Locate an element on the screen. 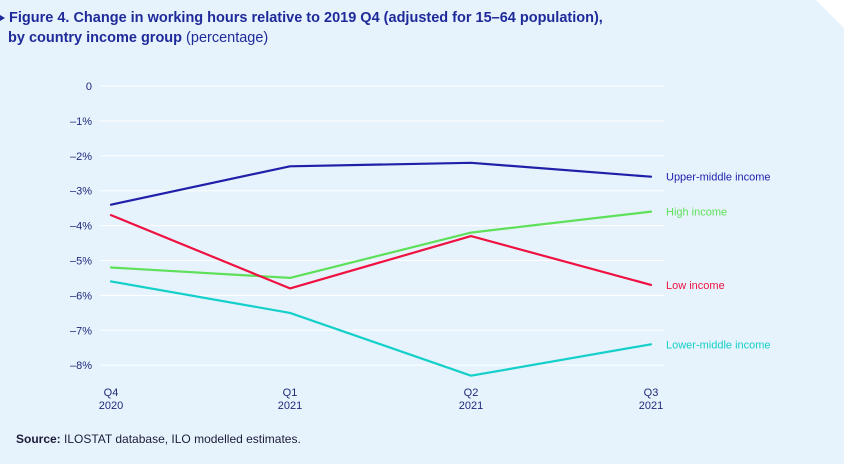 This screenshot has height=464, width=844. series-label: Lower-middle income is located at coordinates (718, 345).